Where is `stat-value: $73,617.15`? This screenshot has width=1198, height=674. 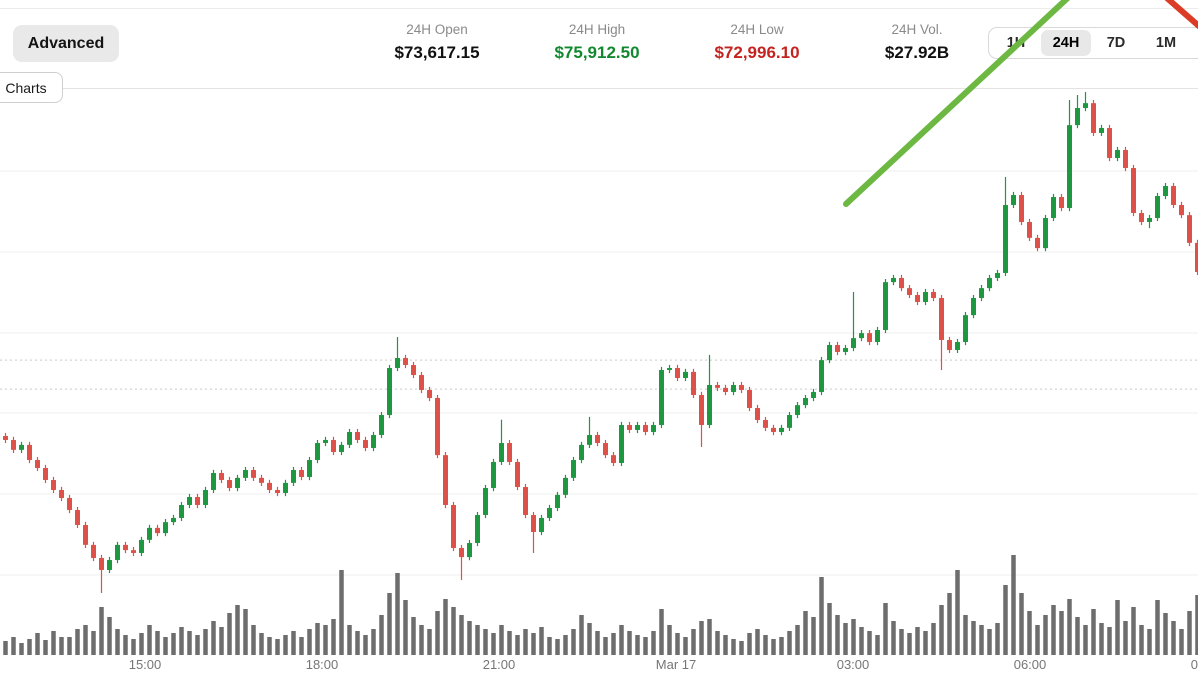 stat-value: $73,617.15 is located at coordinates (437, 52).